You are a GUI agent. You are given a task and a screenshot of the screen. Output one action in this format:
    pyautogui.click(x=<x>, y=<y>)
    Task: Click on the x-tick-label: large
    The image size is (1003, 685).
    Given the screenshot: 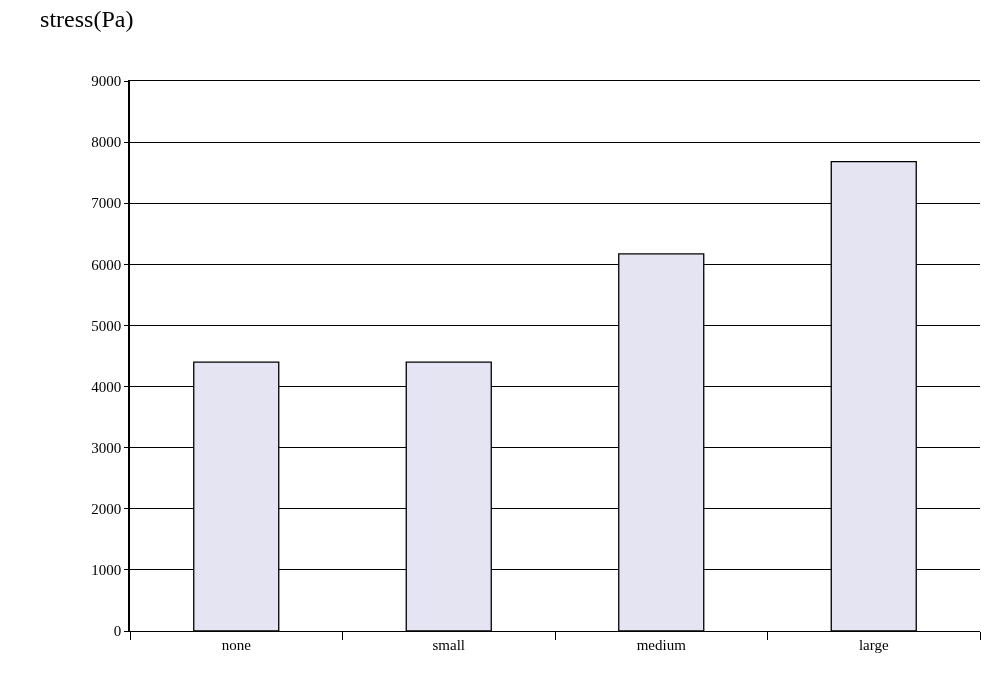 What is the action you would take?
    pyautogui.click(x=873, y=645)
    